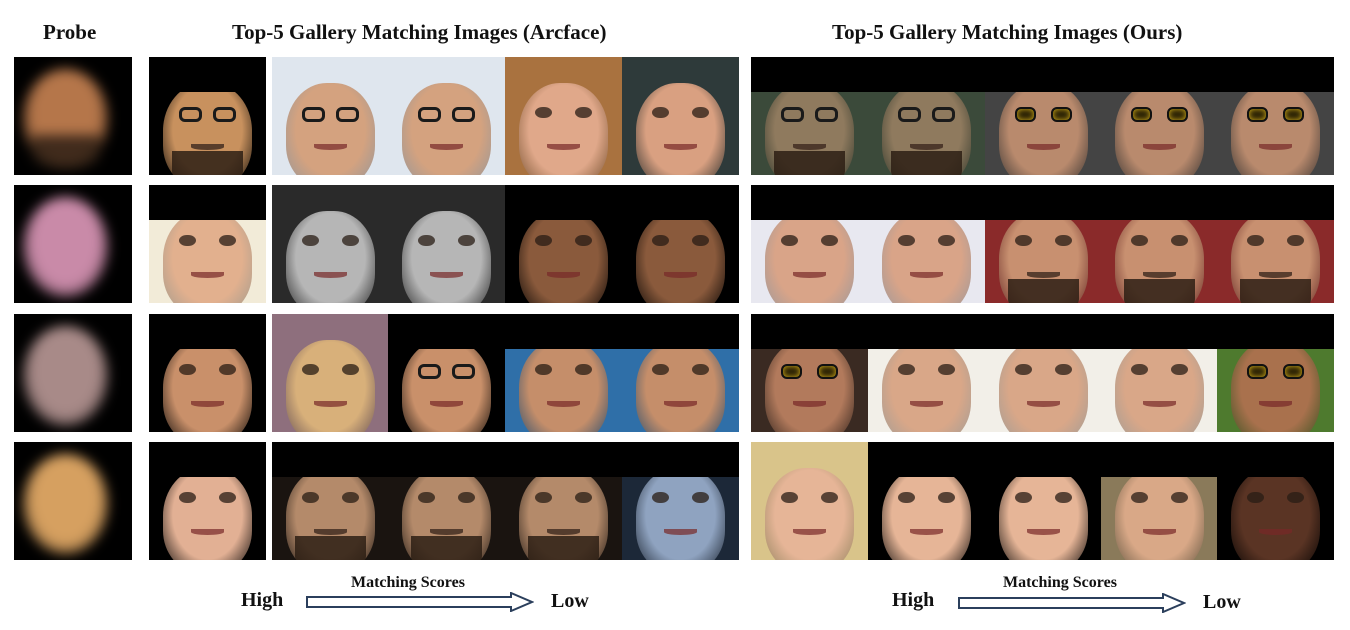 The height and width of the screenshot is (630, 1350). Describe the element at coordinates (420, 602) in the screenshot. I see `arcface-score-arrow` at that location.